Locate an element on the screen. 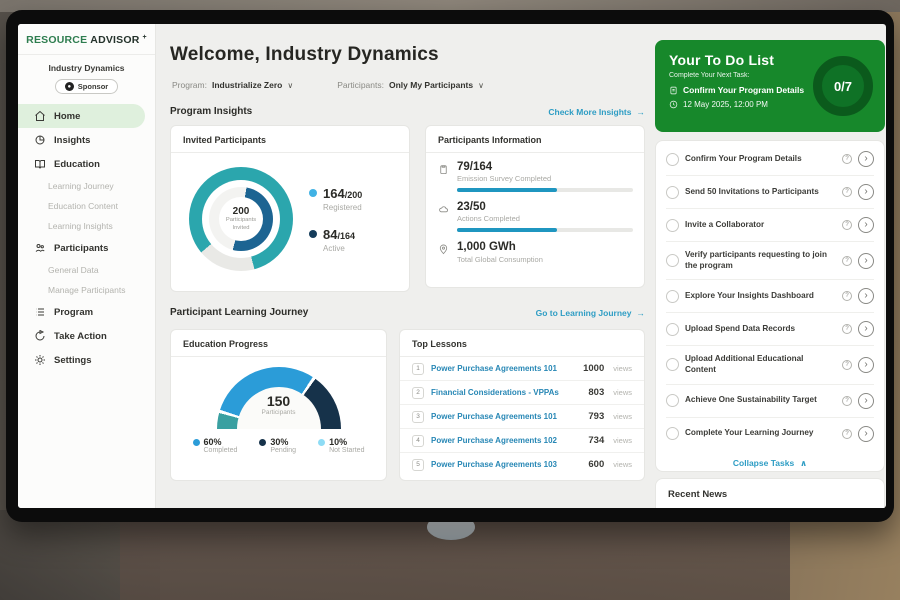  sponsor-icon: ● is located at coordinates (69, 86).